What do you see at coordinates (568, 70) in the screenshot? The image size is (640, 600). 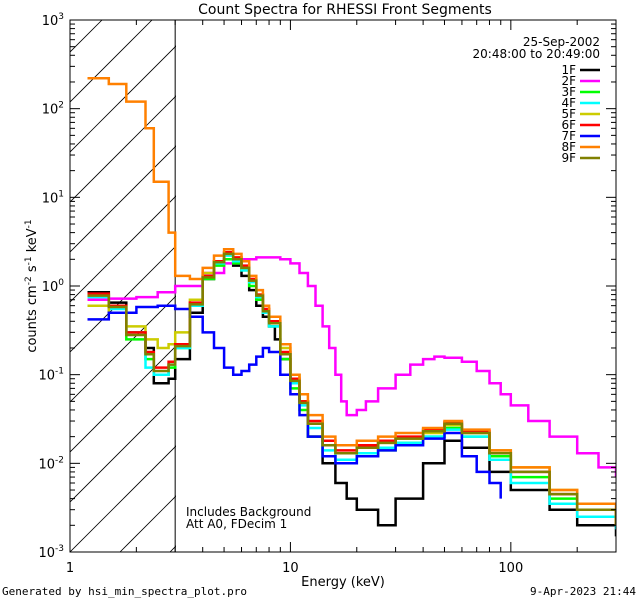 I see `legend-label-1F: 1F` at bounding box center [568, 70].